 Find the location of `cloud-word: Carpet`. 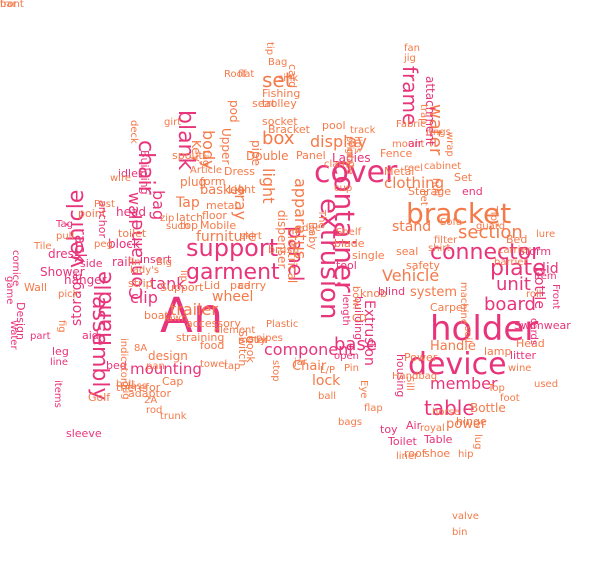

cloud-word: Carpet is located at coordinates (449, 307).